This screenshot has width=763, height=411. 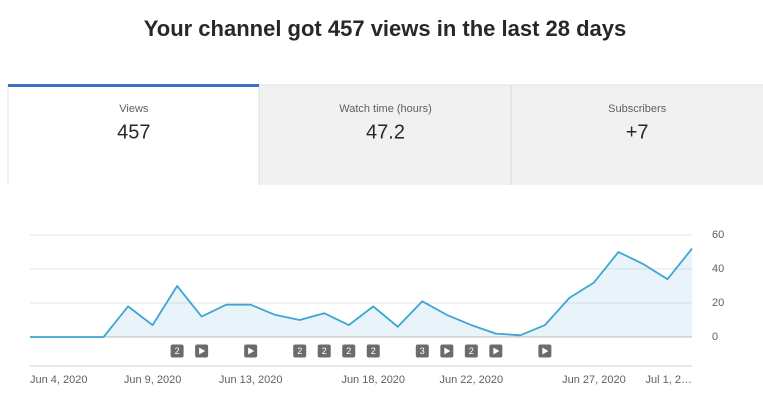 I want to click on metric-tab: Watch time (hours) 47.2, so click(x=385, y=123).